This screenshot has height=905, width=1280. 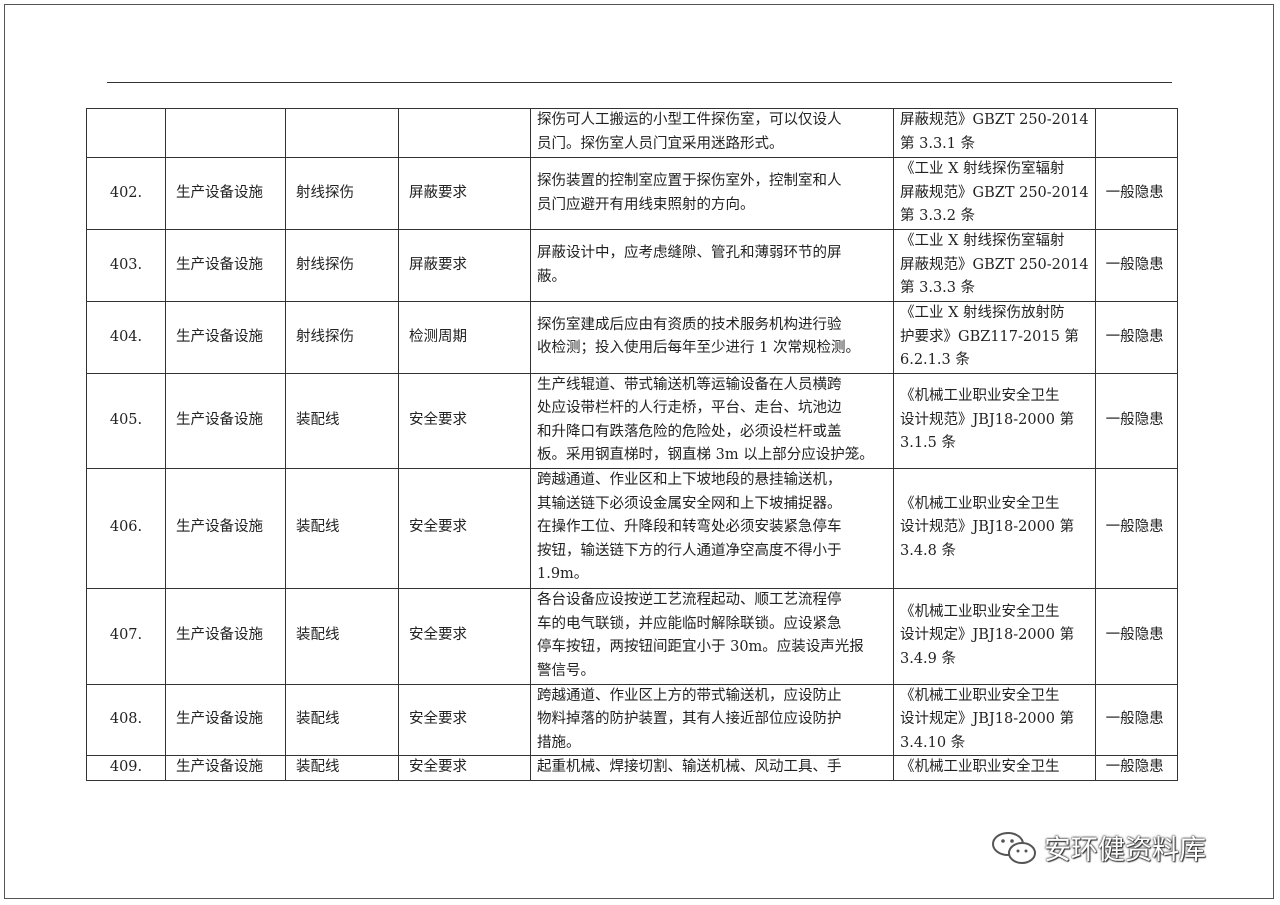 What do you see at coordinates (698, 348) in the screenshot?
I see `content-line: 收检测；投入使用后每年至少进行 1 次常规检测。` at bounding box center [698, 348].